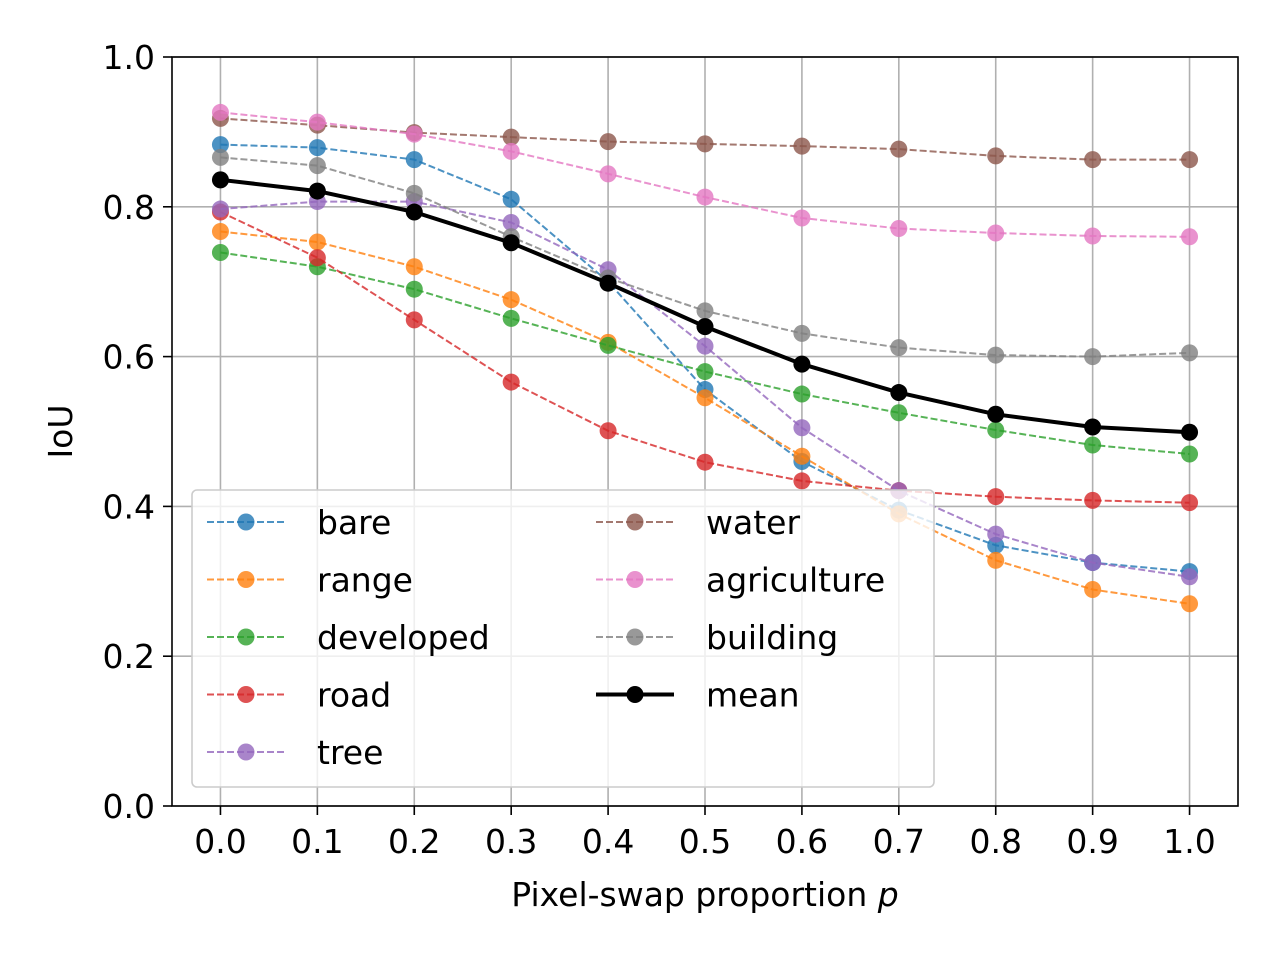  What do you see at coordinates (888, 894) in the screenshot?
I see `x-axis-label-variable: p` at bounding box center [888, 894].